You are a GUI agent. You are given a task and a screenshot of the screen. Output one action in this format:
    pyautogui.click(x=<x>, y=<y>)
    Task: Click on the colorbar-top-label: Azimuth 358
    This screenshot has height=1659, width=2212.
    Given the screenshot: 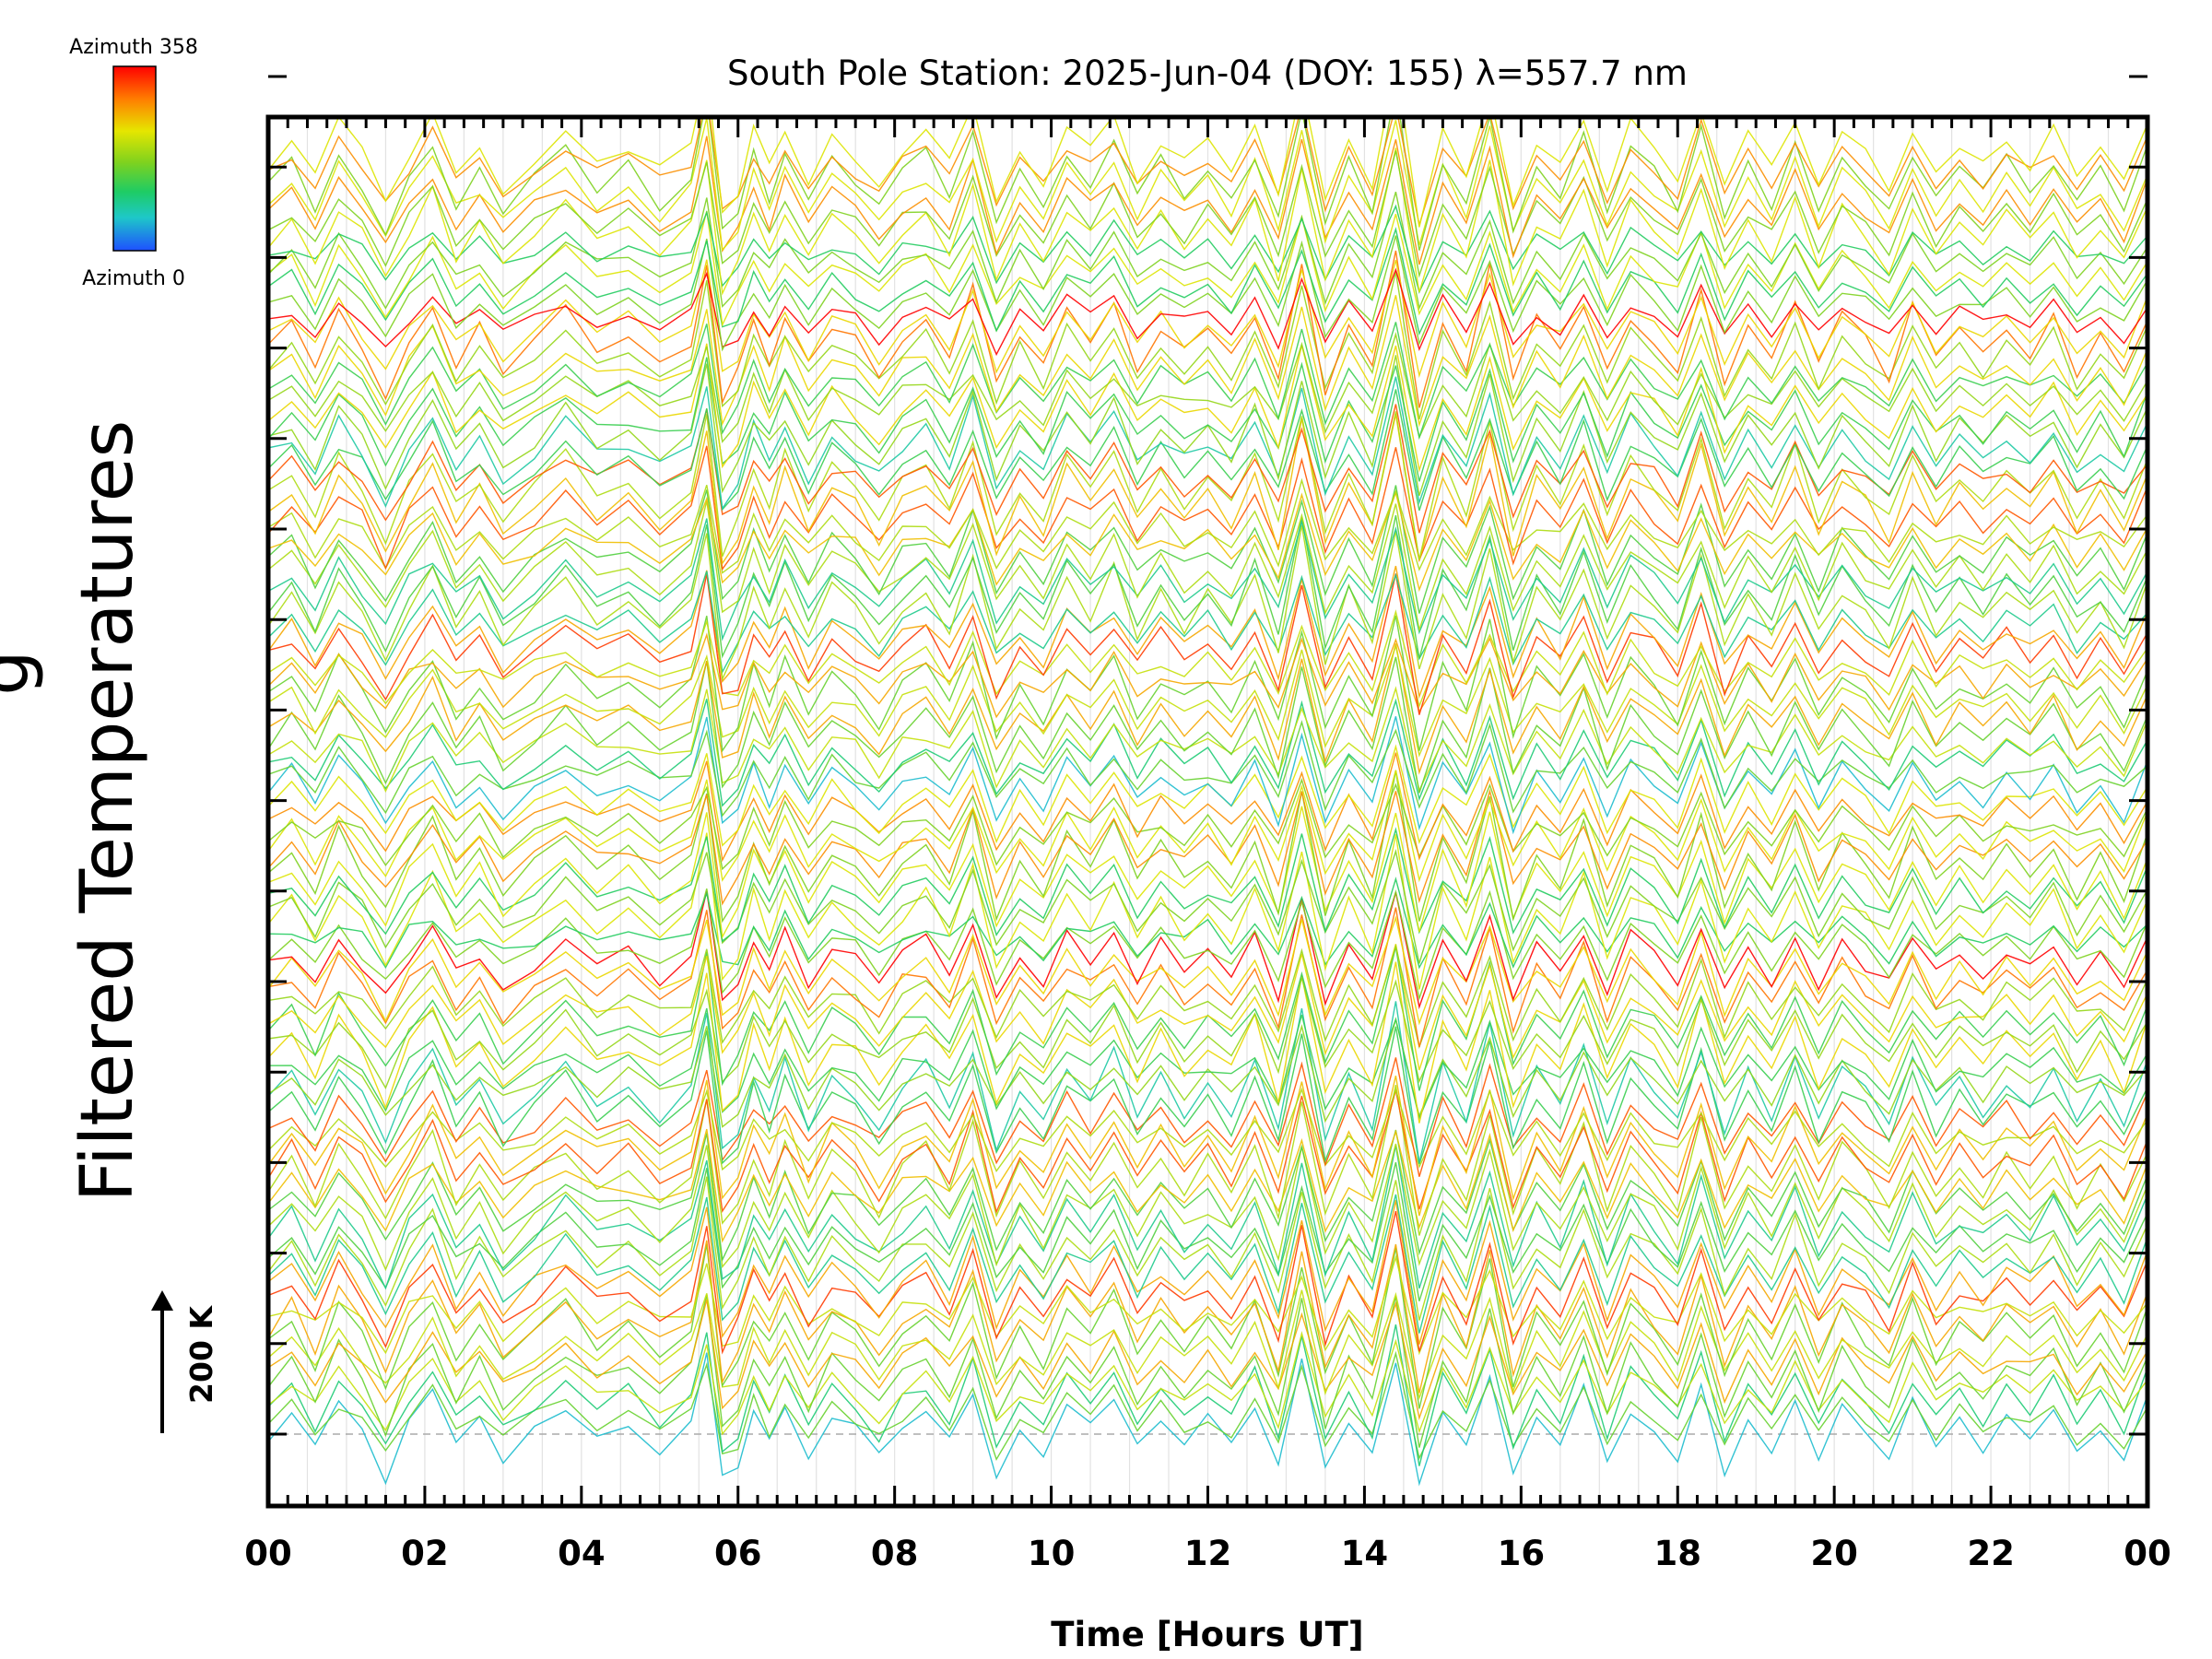 What is the action you would take?
    pyautogui.click(x=133, y=47)
    